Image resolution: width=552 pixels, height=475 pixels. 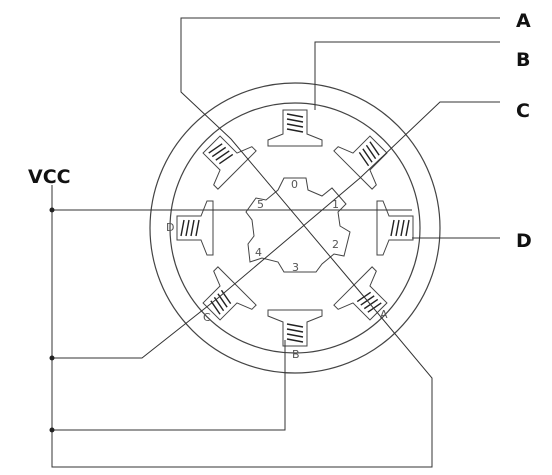 What do you see at coordinates (52, 320) in the screenshot?
I see `vcc-junctions` at bounding box center [52, 320].